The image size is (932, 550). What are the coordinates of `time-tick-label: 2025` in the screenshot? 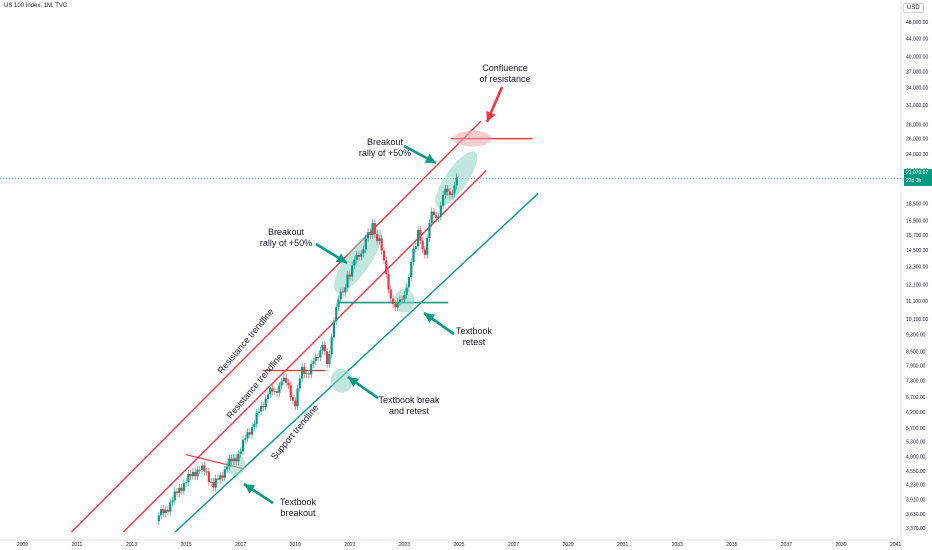 It's located at (458, 545).